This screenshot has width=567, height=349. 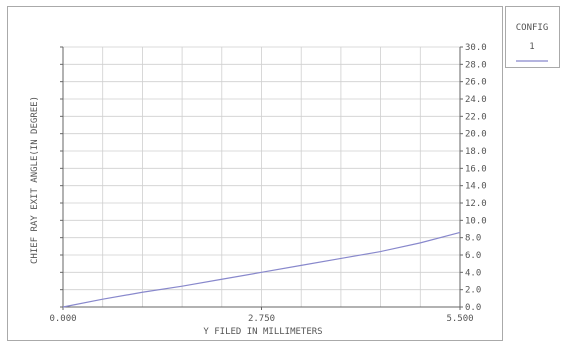 What do you see at coordinates (476, 135) in the screenshot?
I see `y-tick-label: 20.0` at bounding box center [476, 135].